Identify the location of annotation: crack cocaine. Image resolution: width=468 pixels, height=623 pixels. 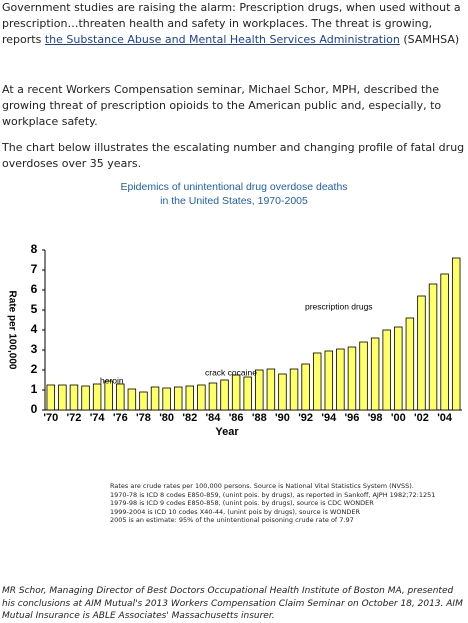
(231, 372).